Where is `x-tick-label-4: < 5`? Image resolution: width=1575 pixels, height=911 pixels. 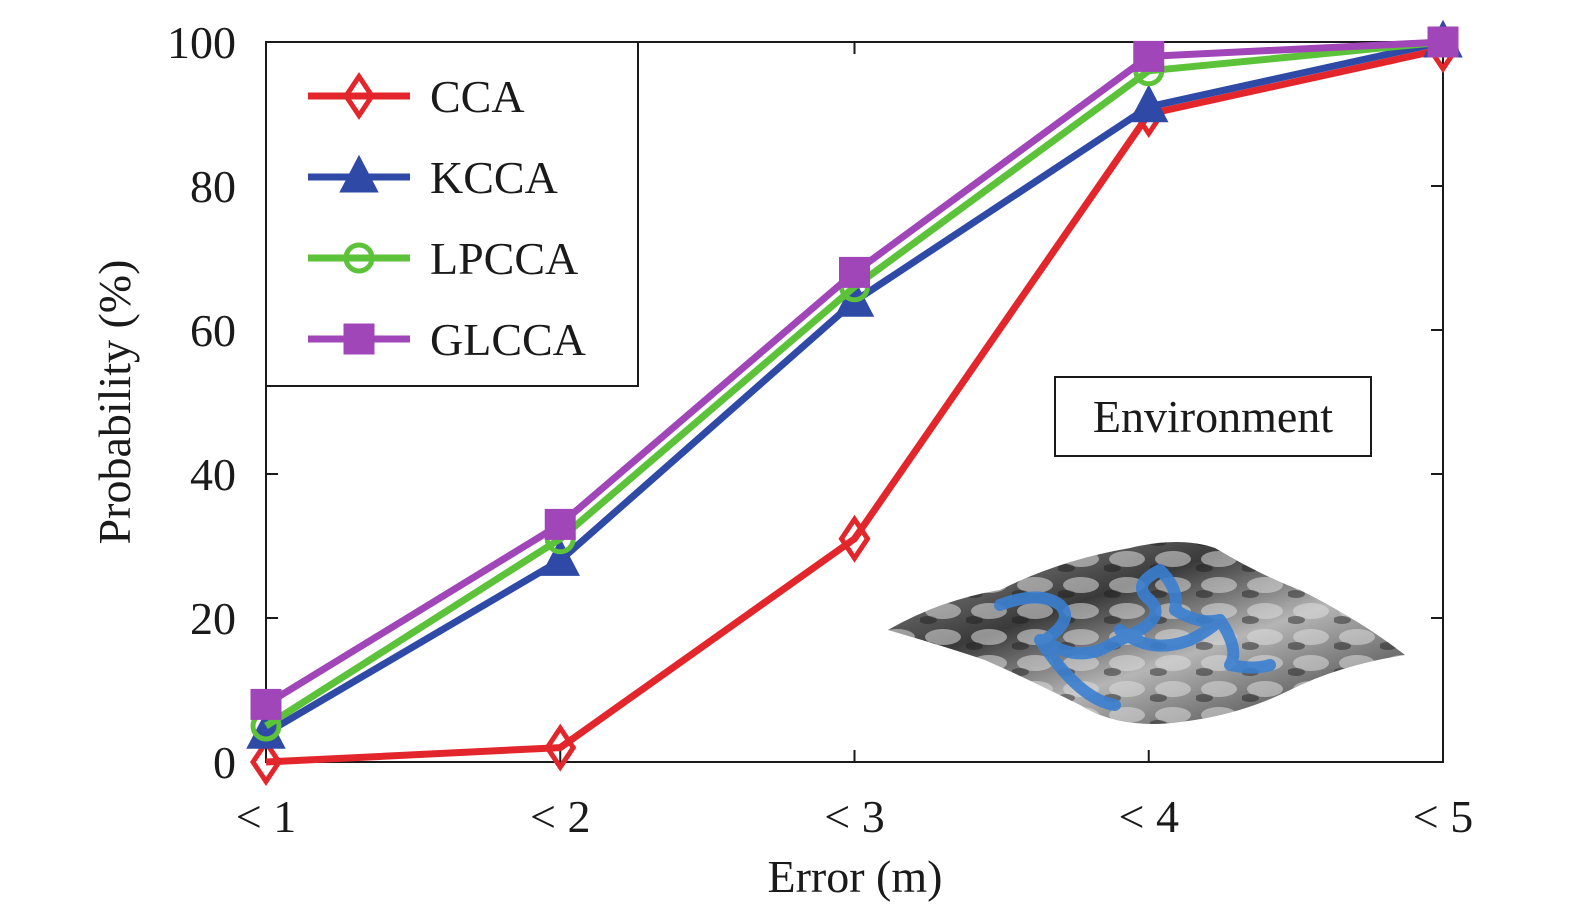
x-tick-label-4: < 5 is located at coordinates (1443, 816).